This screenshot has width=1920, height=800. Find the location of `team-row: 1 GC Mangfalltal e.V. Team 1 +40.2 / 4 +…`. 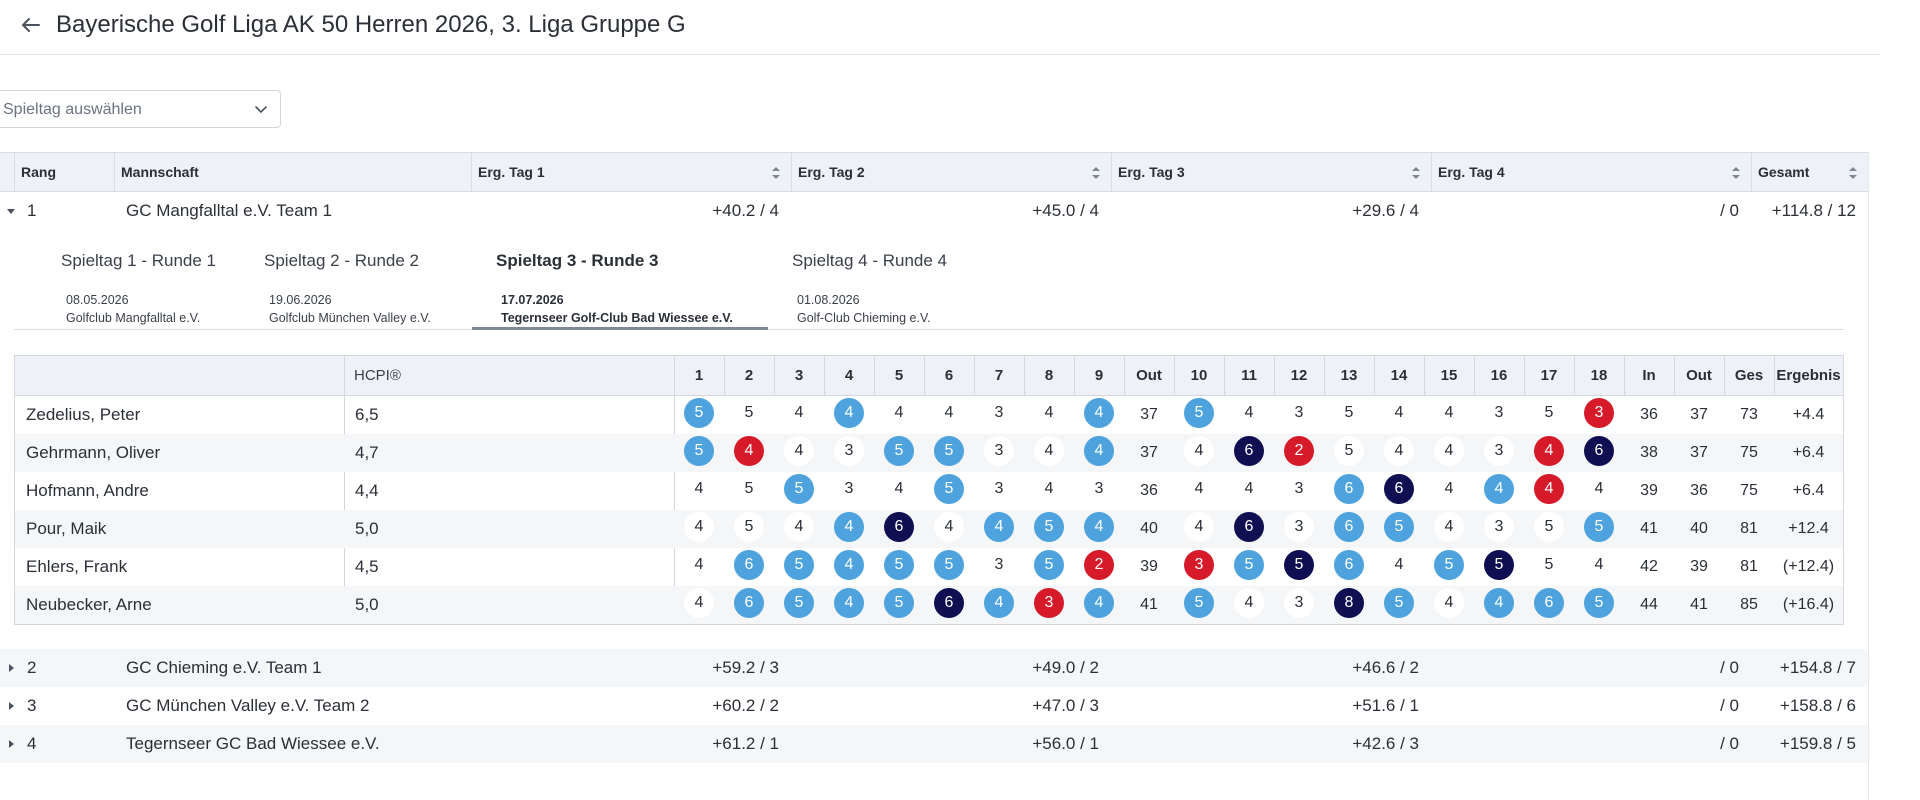

team-row: 1 GC Mangfalltal e.V. Team 1 +40.2 / 4 +… is located at coordinates (934, 211).